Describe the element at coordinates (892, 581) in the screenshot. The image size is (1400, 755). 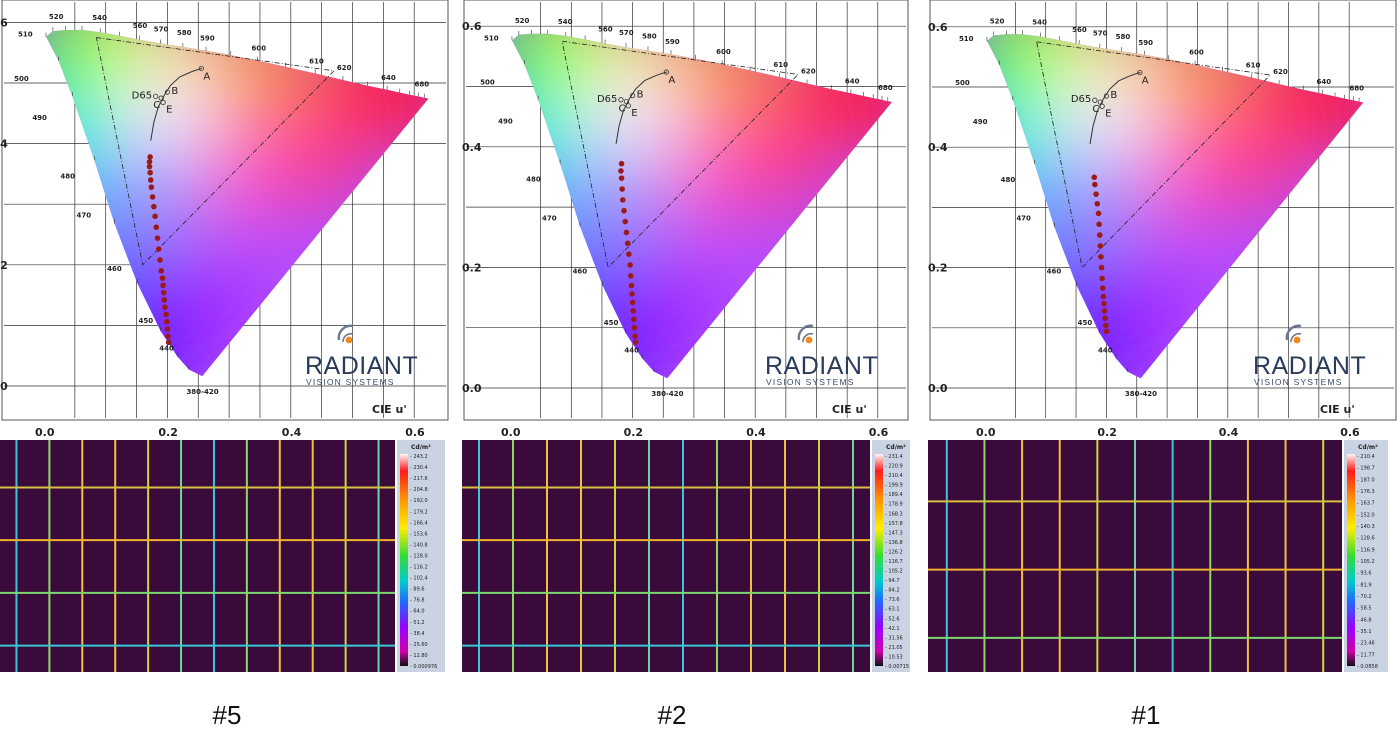
I see `colorbar-tick-label: - 94.7` at that location.